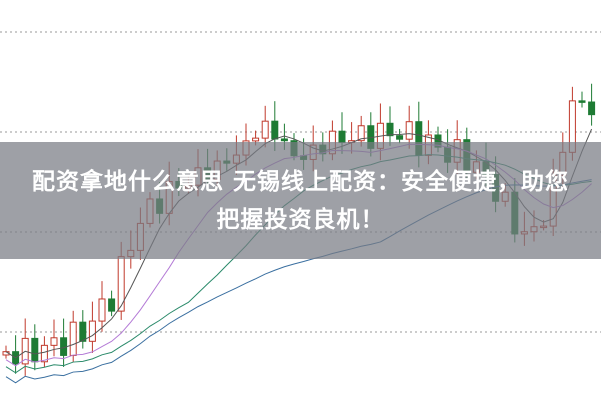 This screenshot has height=401, width=601. What do you see at coordinates (300, 181) in the screenshot?
I see `headline-line-1: 配资拿地什么意思 无锡线上配资：安全便捷，助您` at bounding box center [300, 181].